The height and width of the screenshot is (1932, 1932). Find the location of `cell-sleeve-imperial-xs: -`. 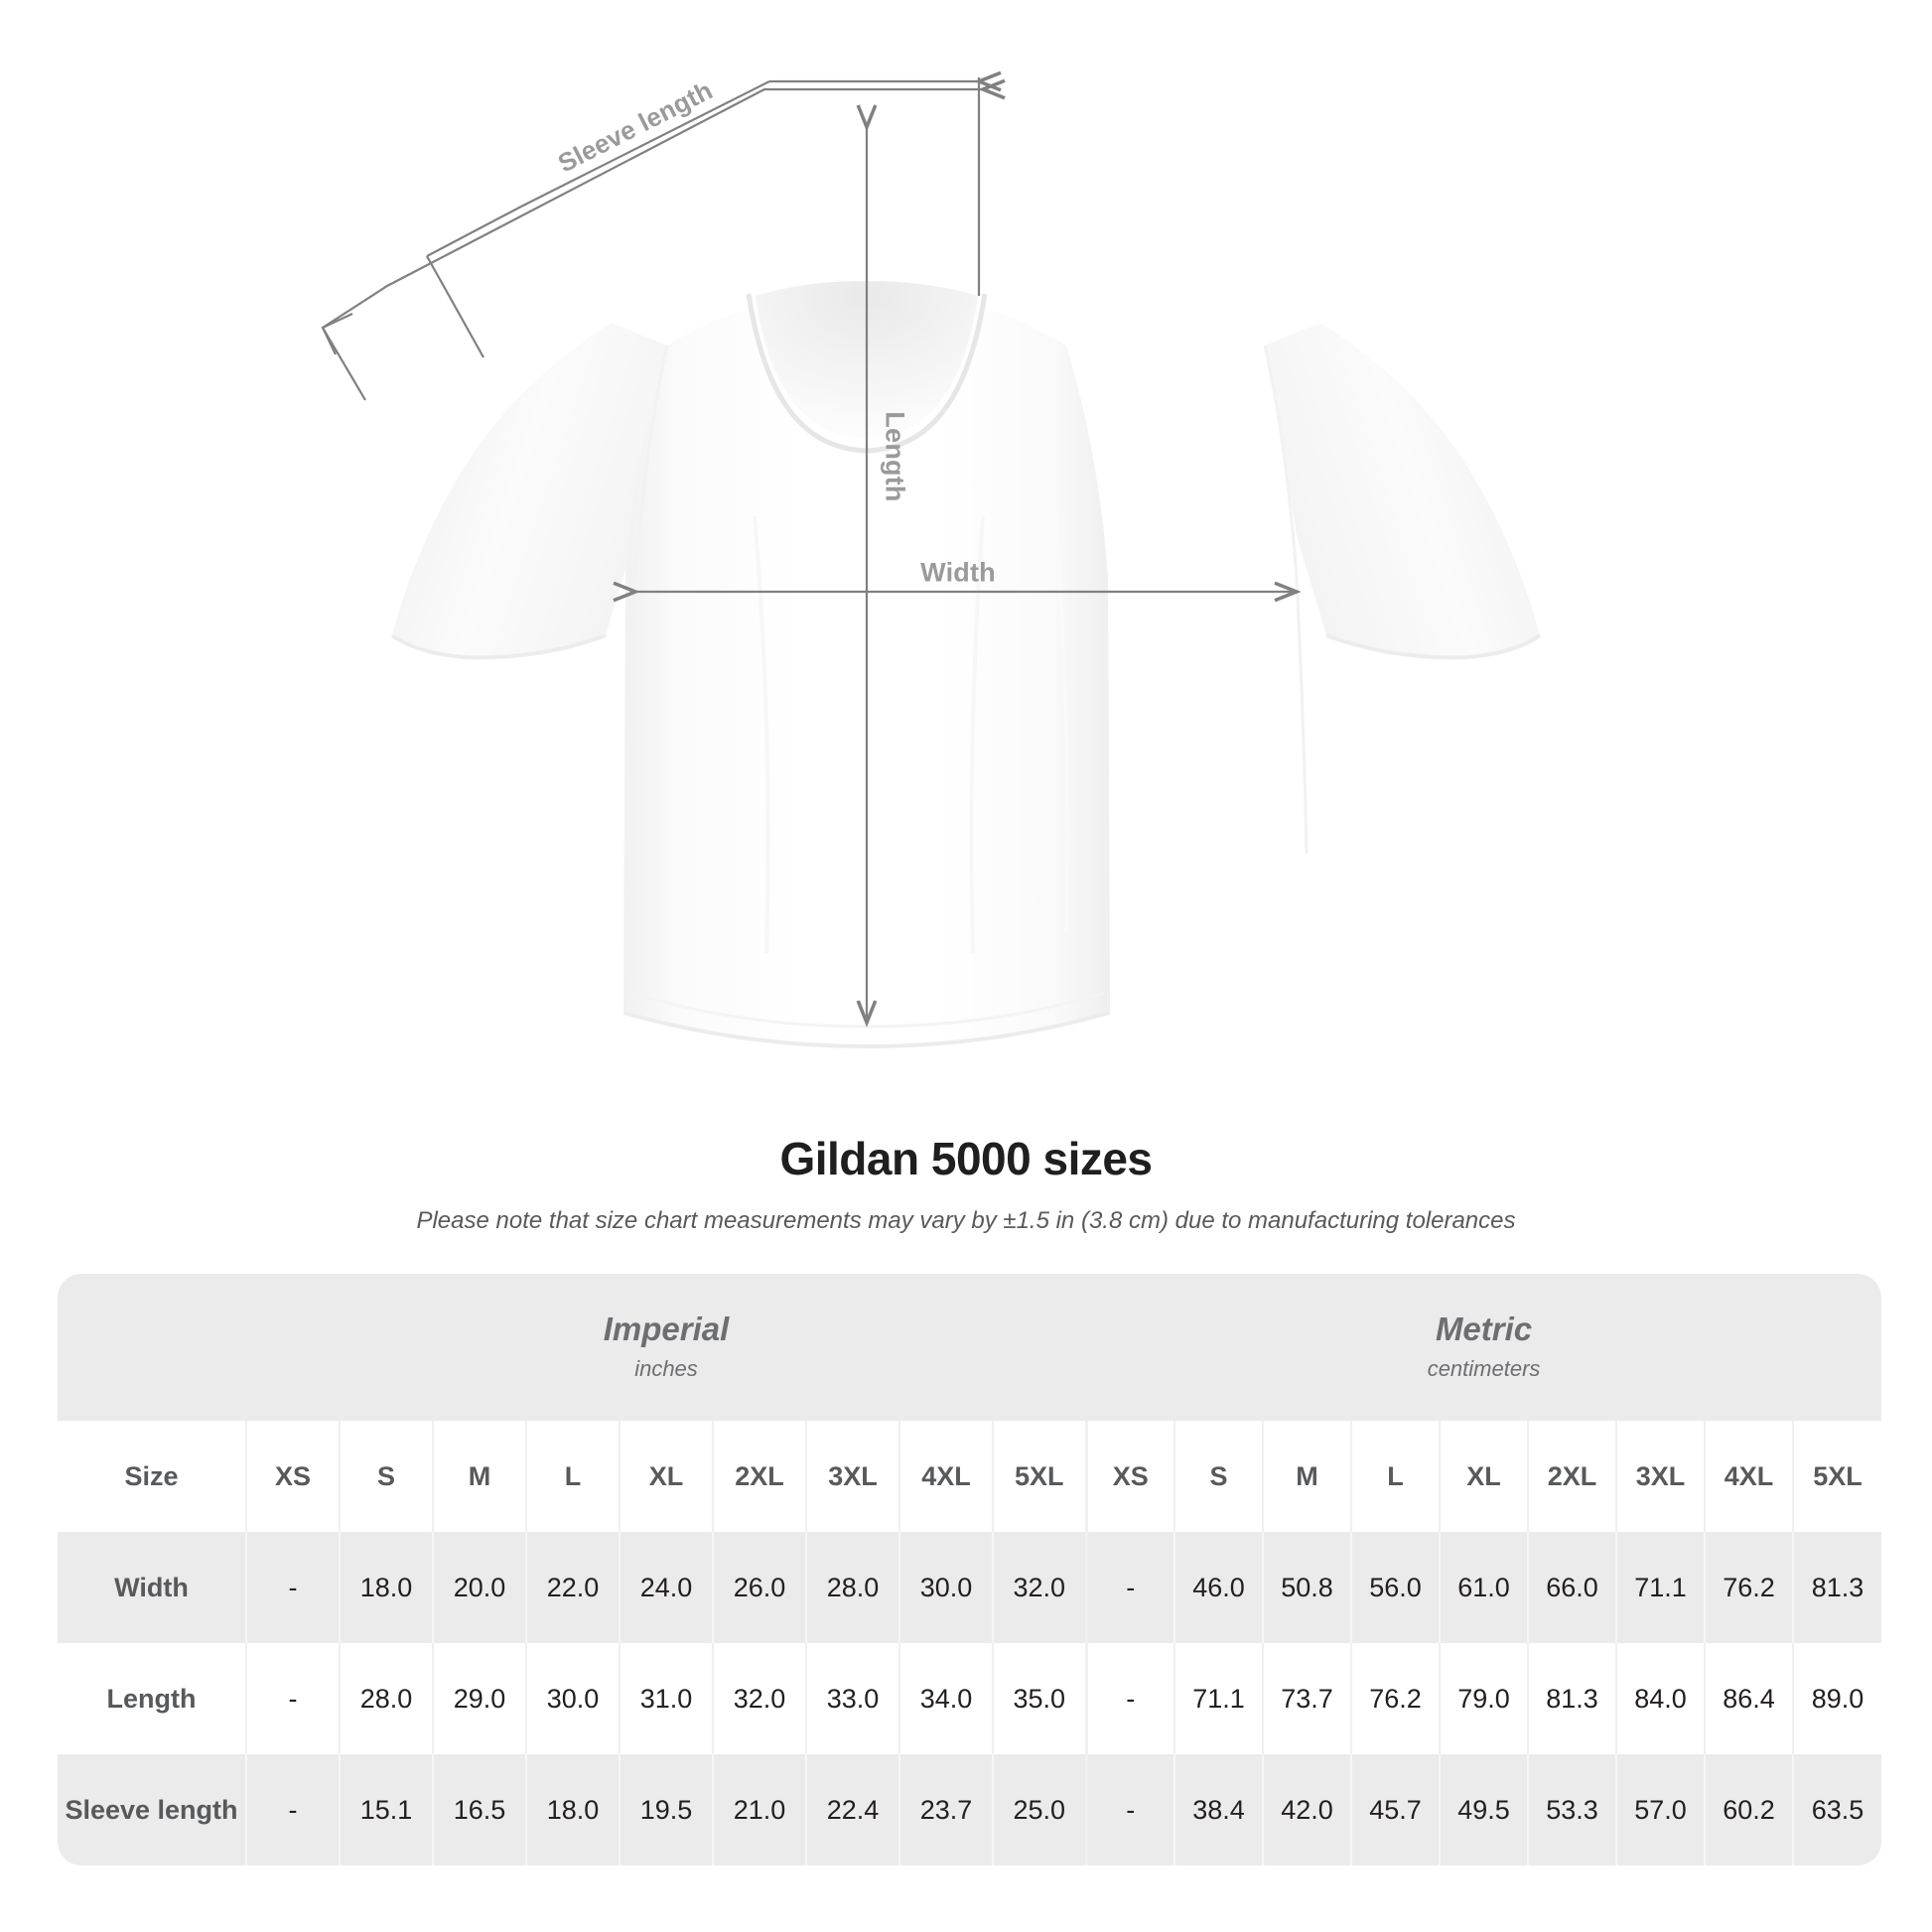

cell-sleeve-imperial-xs: - is located at coordinates (292, 1810).